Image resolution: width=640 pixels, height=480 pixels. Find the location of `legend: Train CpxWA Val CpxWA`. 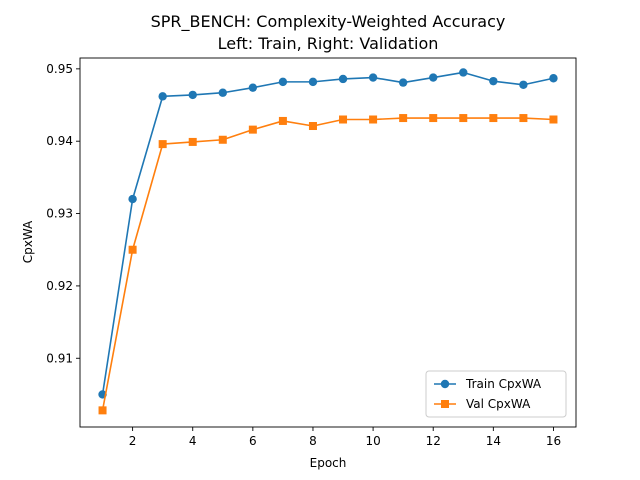

legend: Train CpxWA Val CpxWA is located at coordinates (496, 394).